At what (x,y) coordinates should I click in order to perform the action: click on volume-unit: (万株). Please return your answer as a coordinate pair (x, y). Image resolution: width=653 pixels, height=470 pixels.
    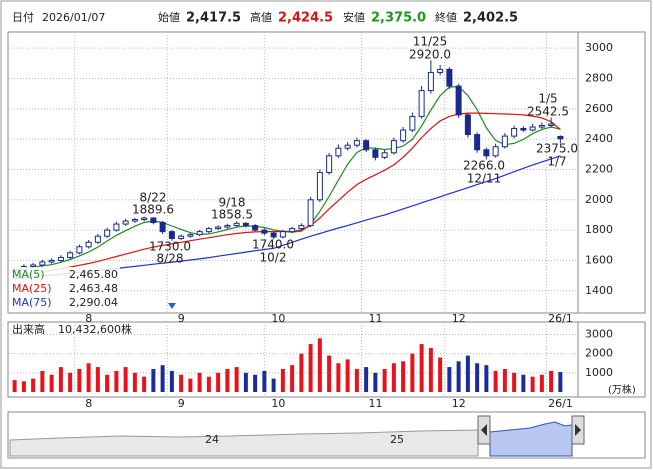
    Looking at the image, I should click on (622, 389).